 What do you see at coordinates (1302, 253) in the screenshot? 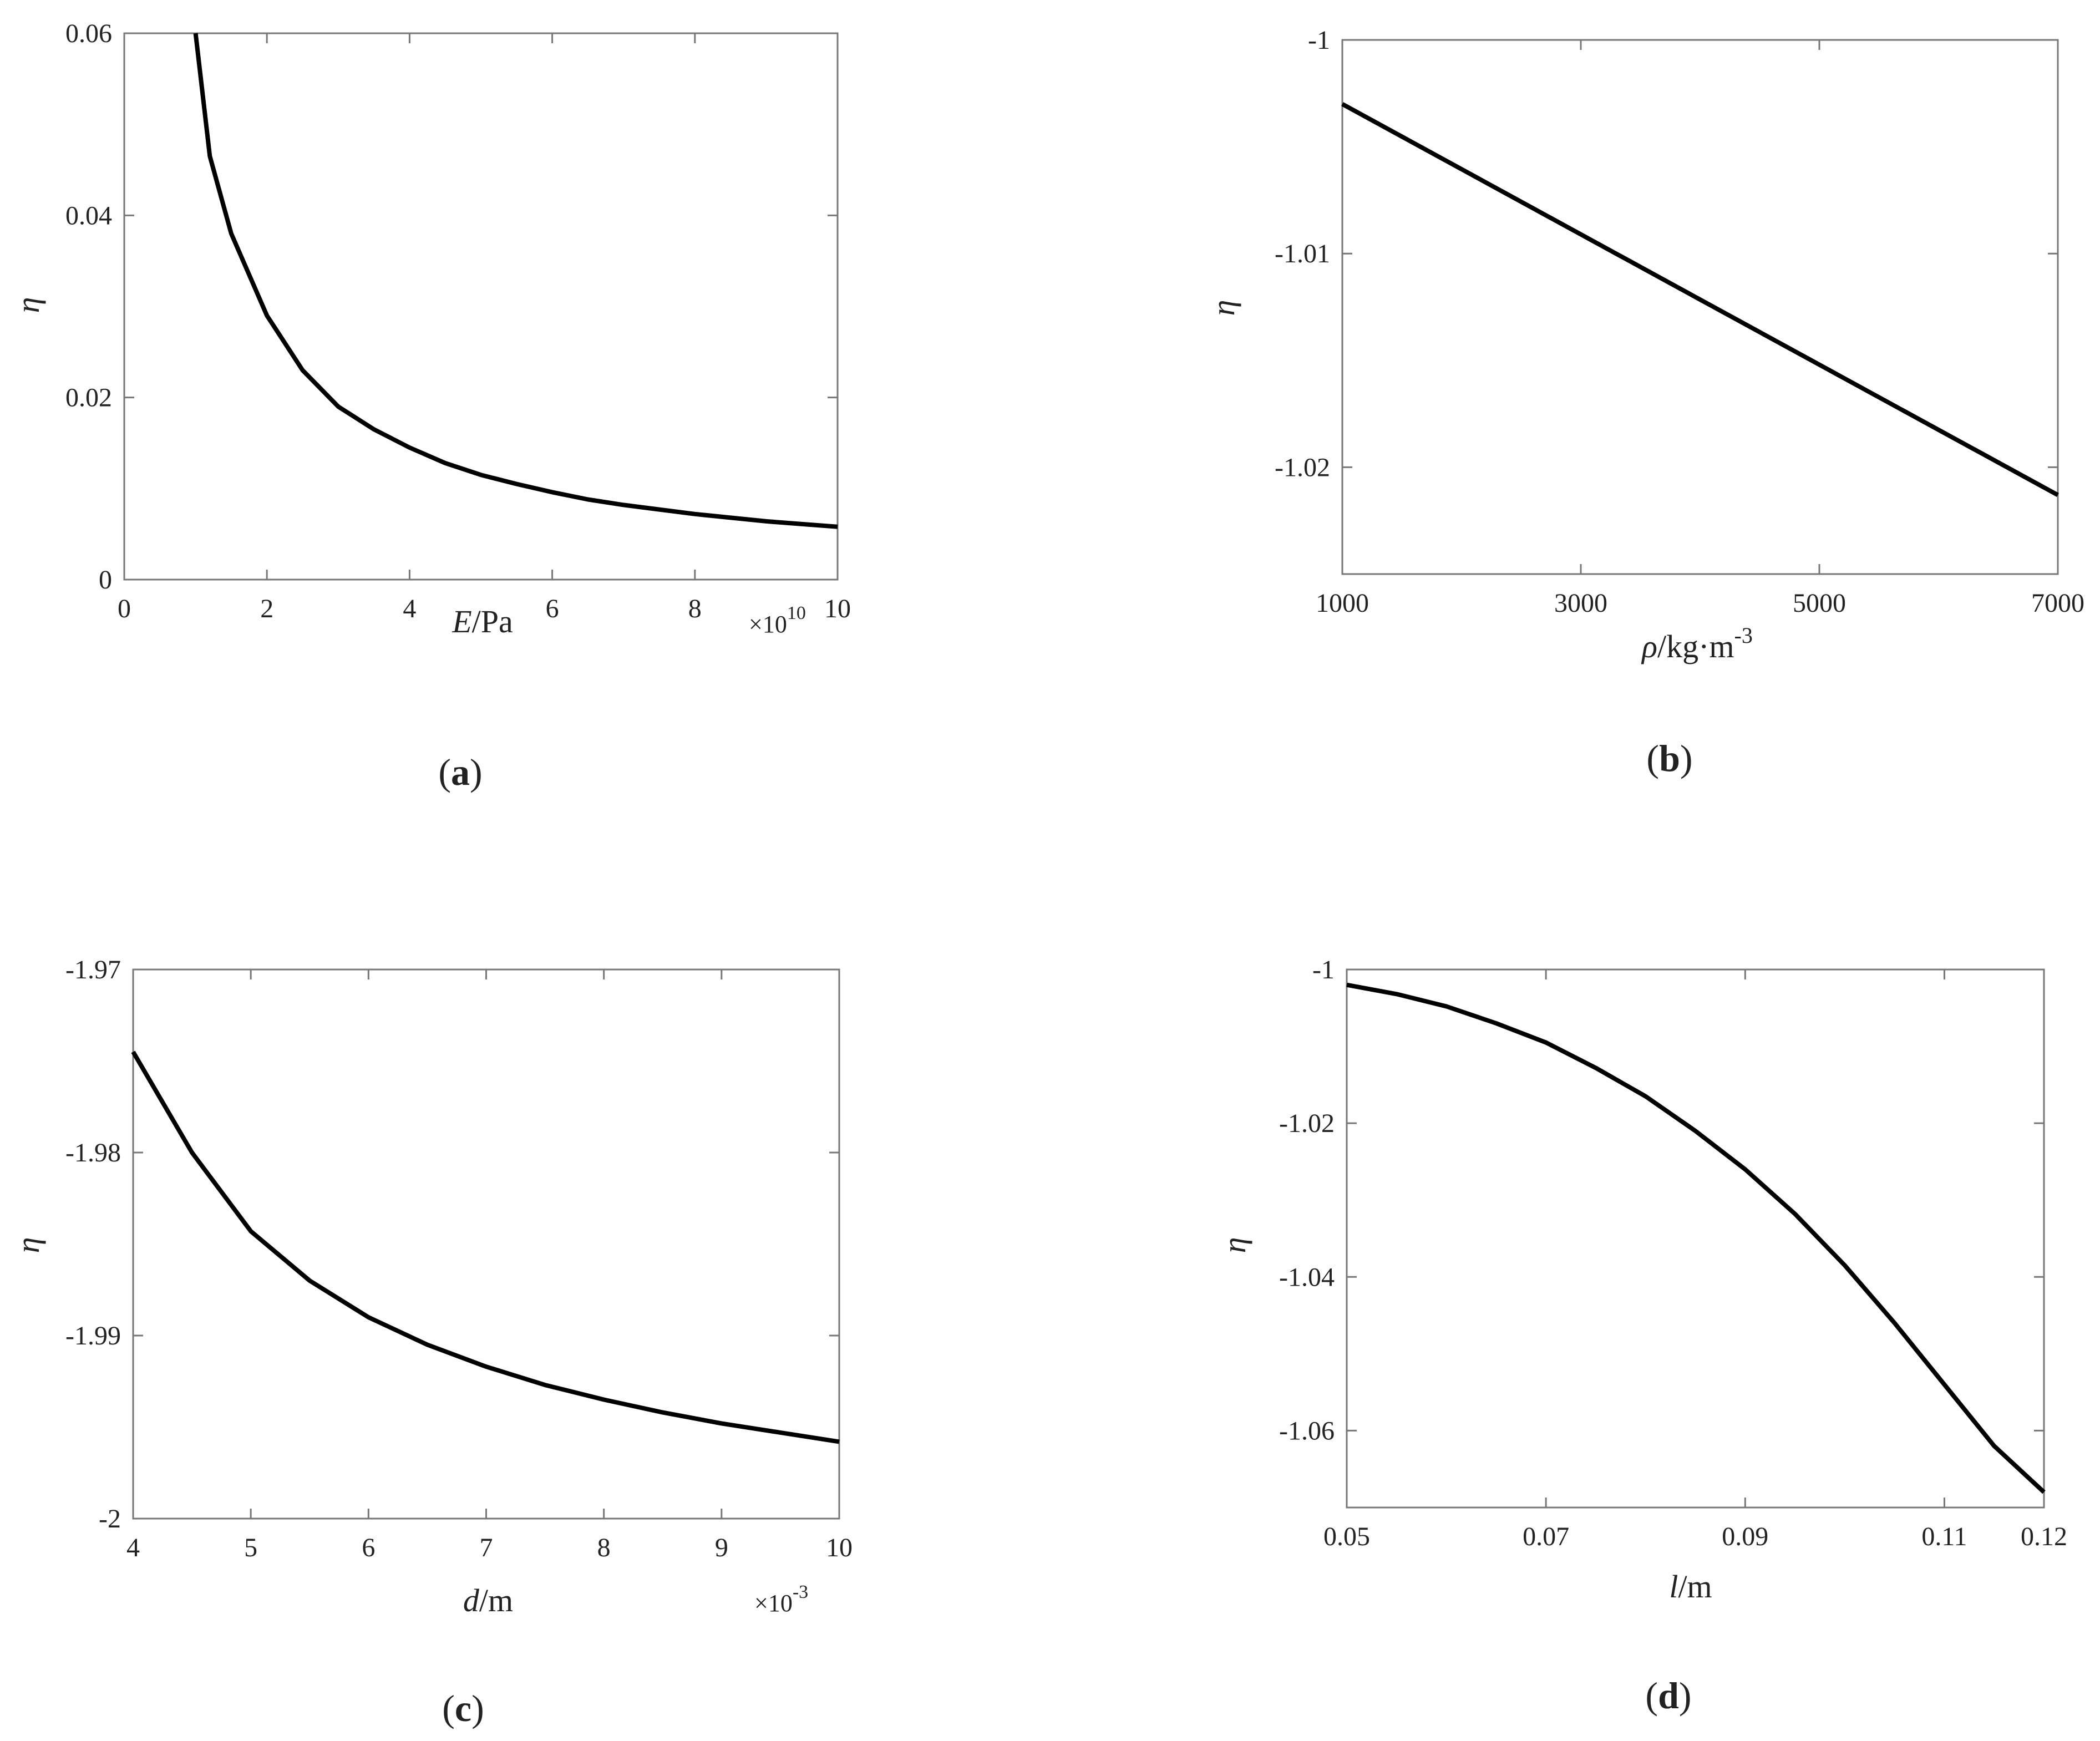
I see `y-tick-label: -1.01` at bounding box center [1302, 253].